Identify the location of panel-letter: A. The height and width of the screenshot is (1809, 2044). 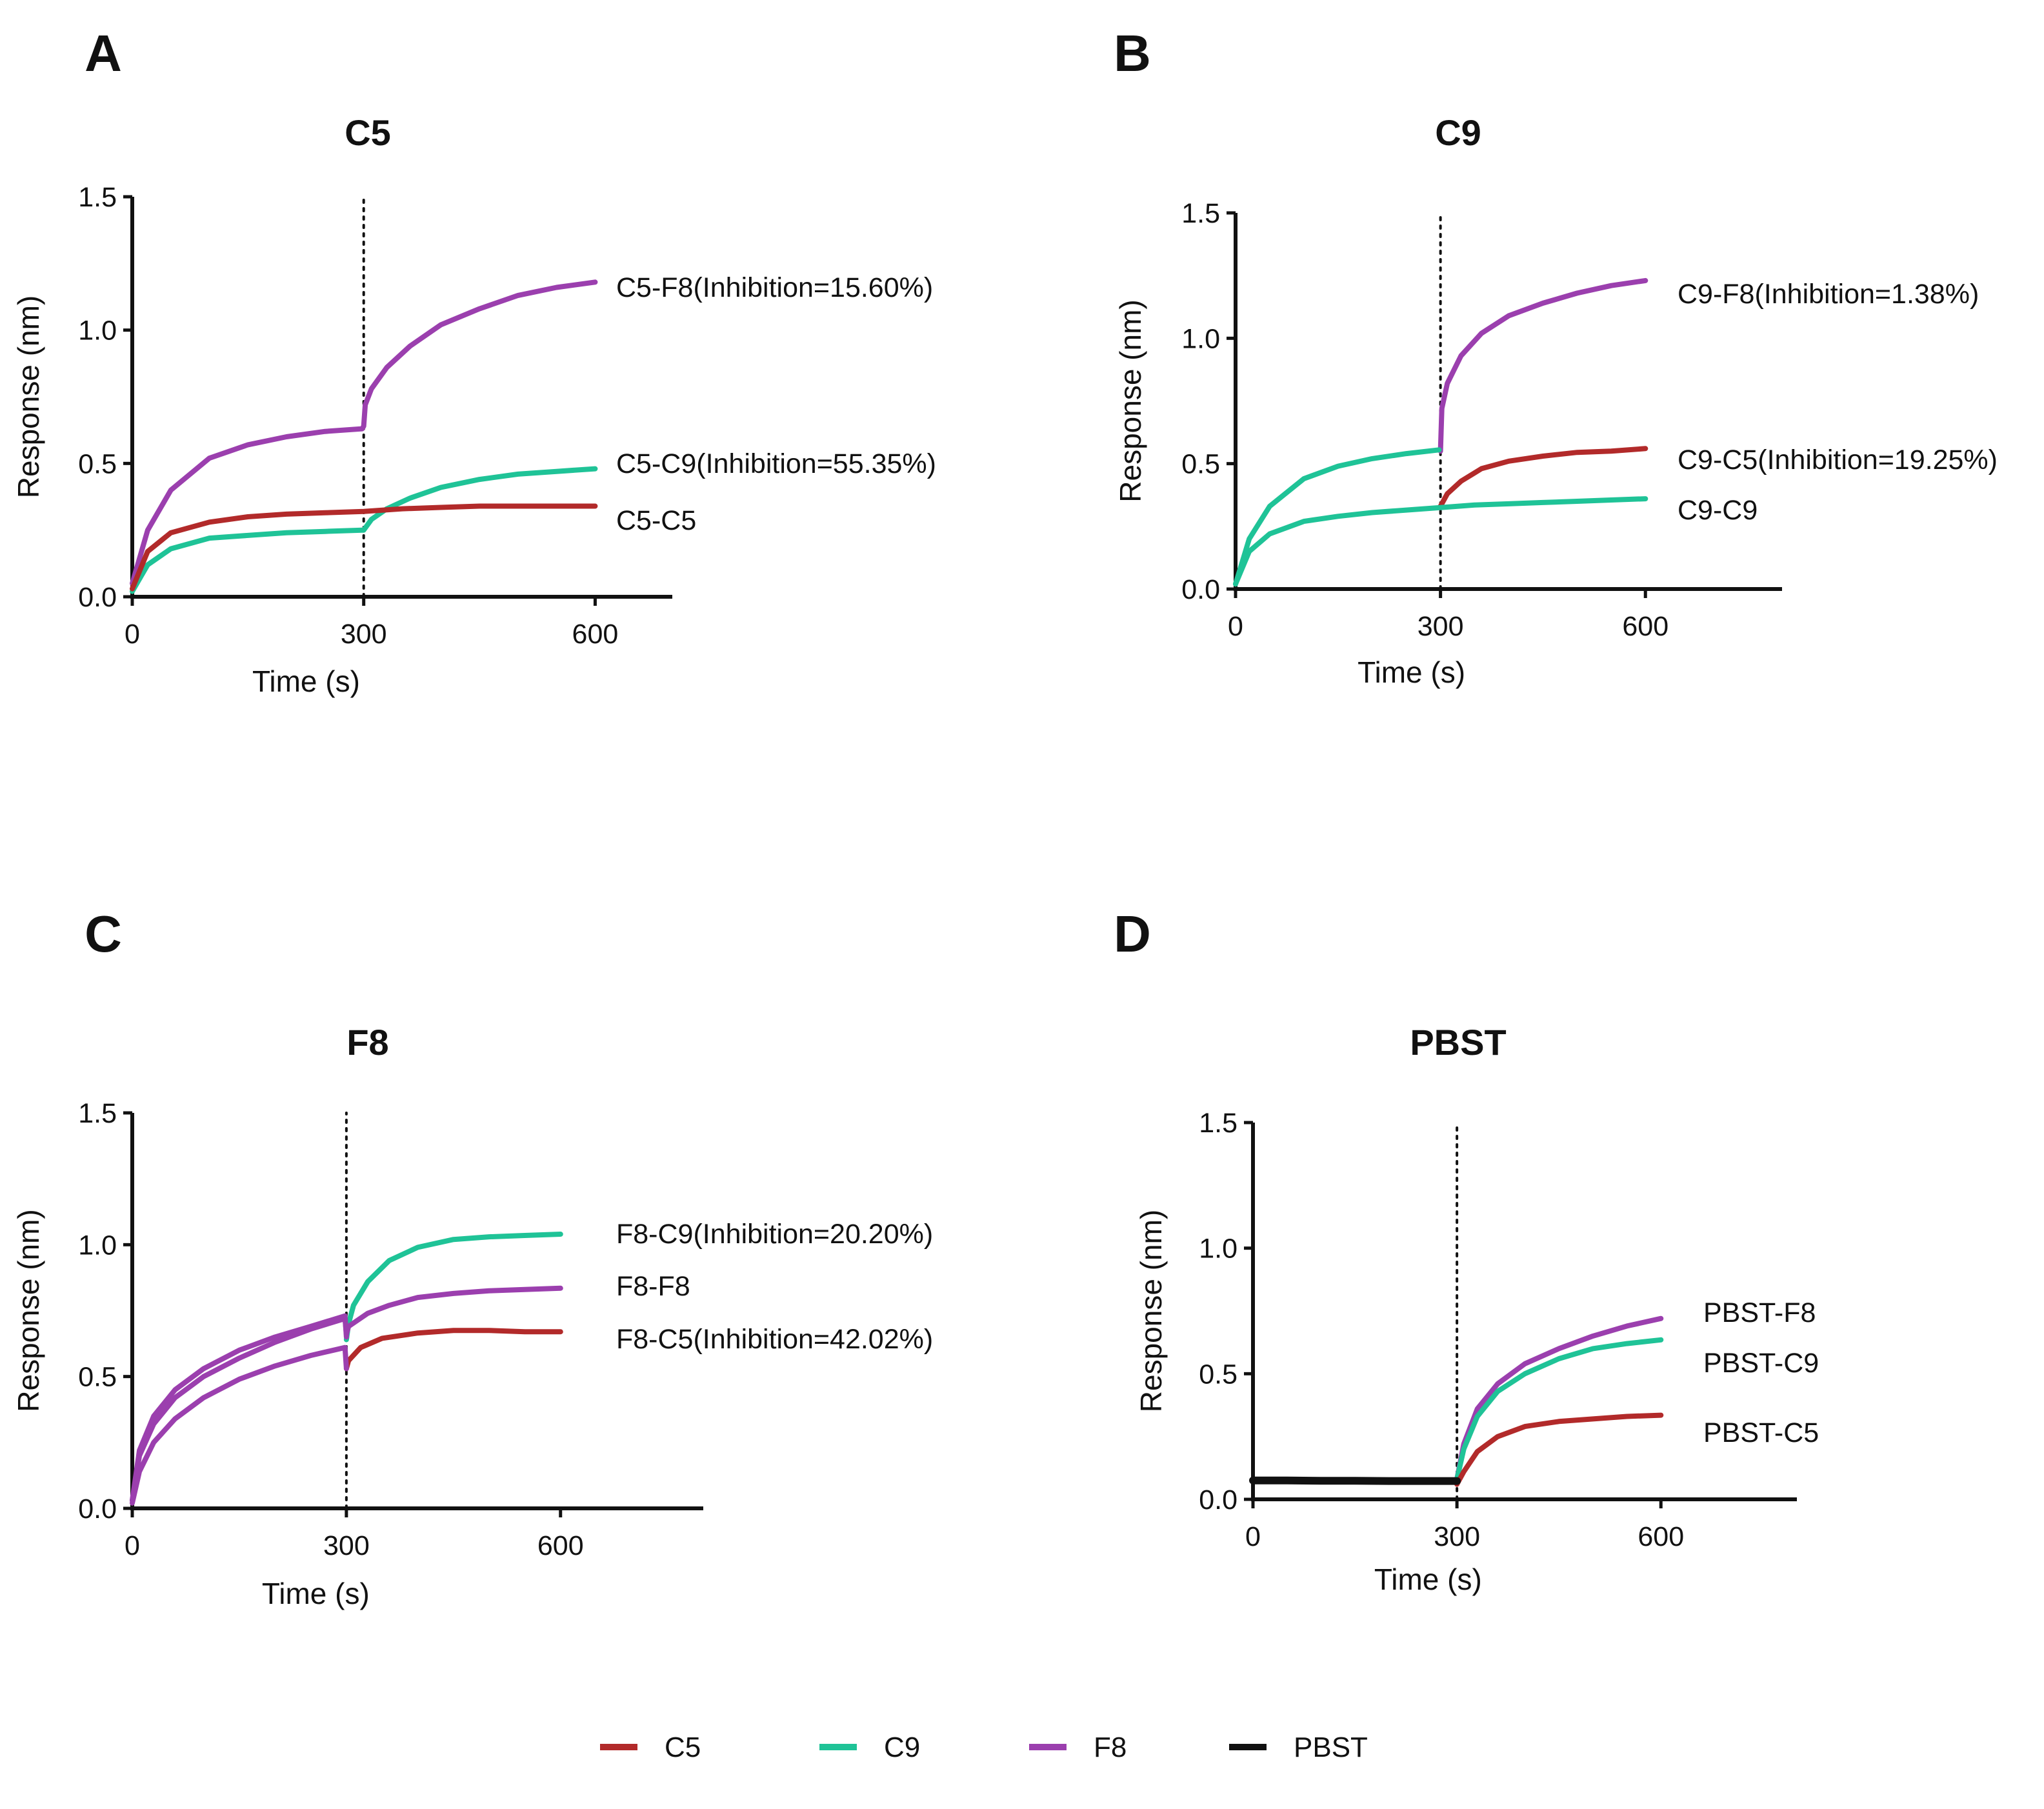
(103, 53).